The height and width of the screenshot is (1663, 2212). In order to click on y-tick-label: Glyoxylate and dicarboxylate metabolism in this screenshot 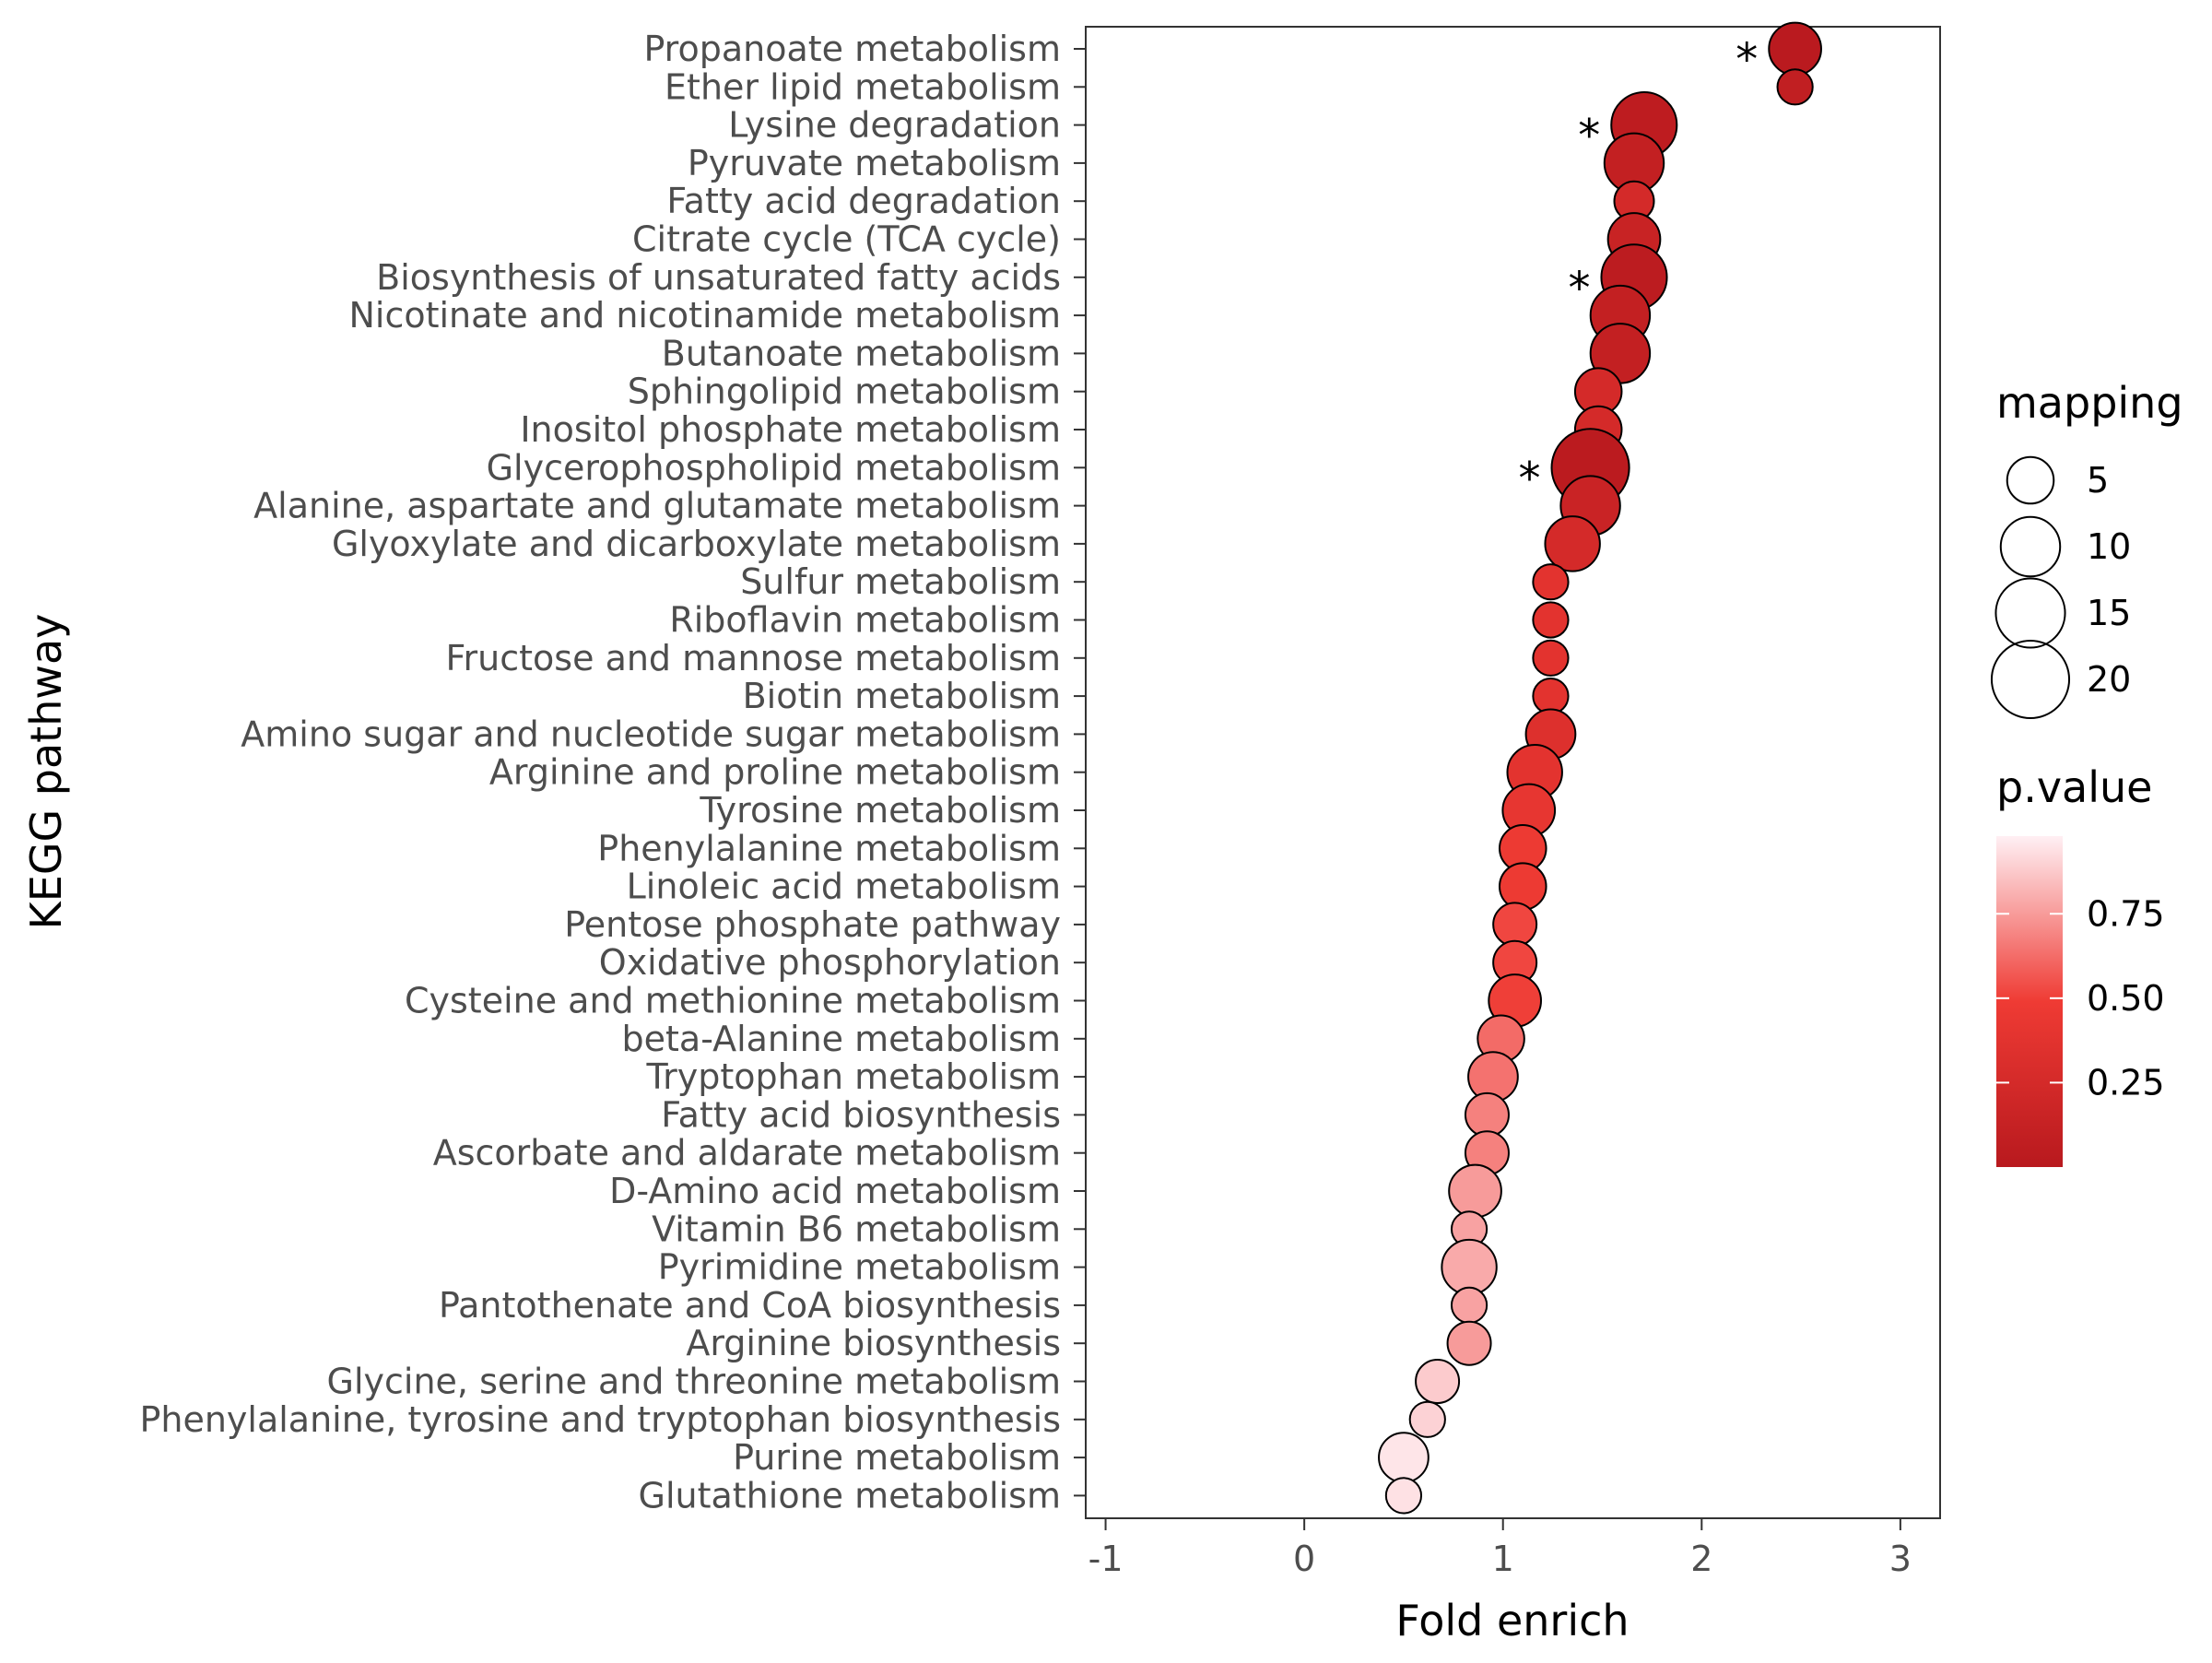, I will do `click(696, 544)`.